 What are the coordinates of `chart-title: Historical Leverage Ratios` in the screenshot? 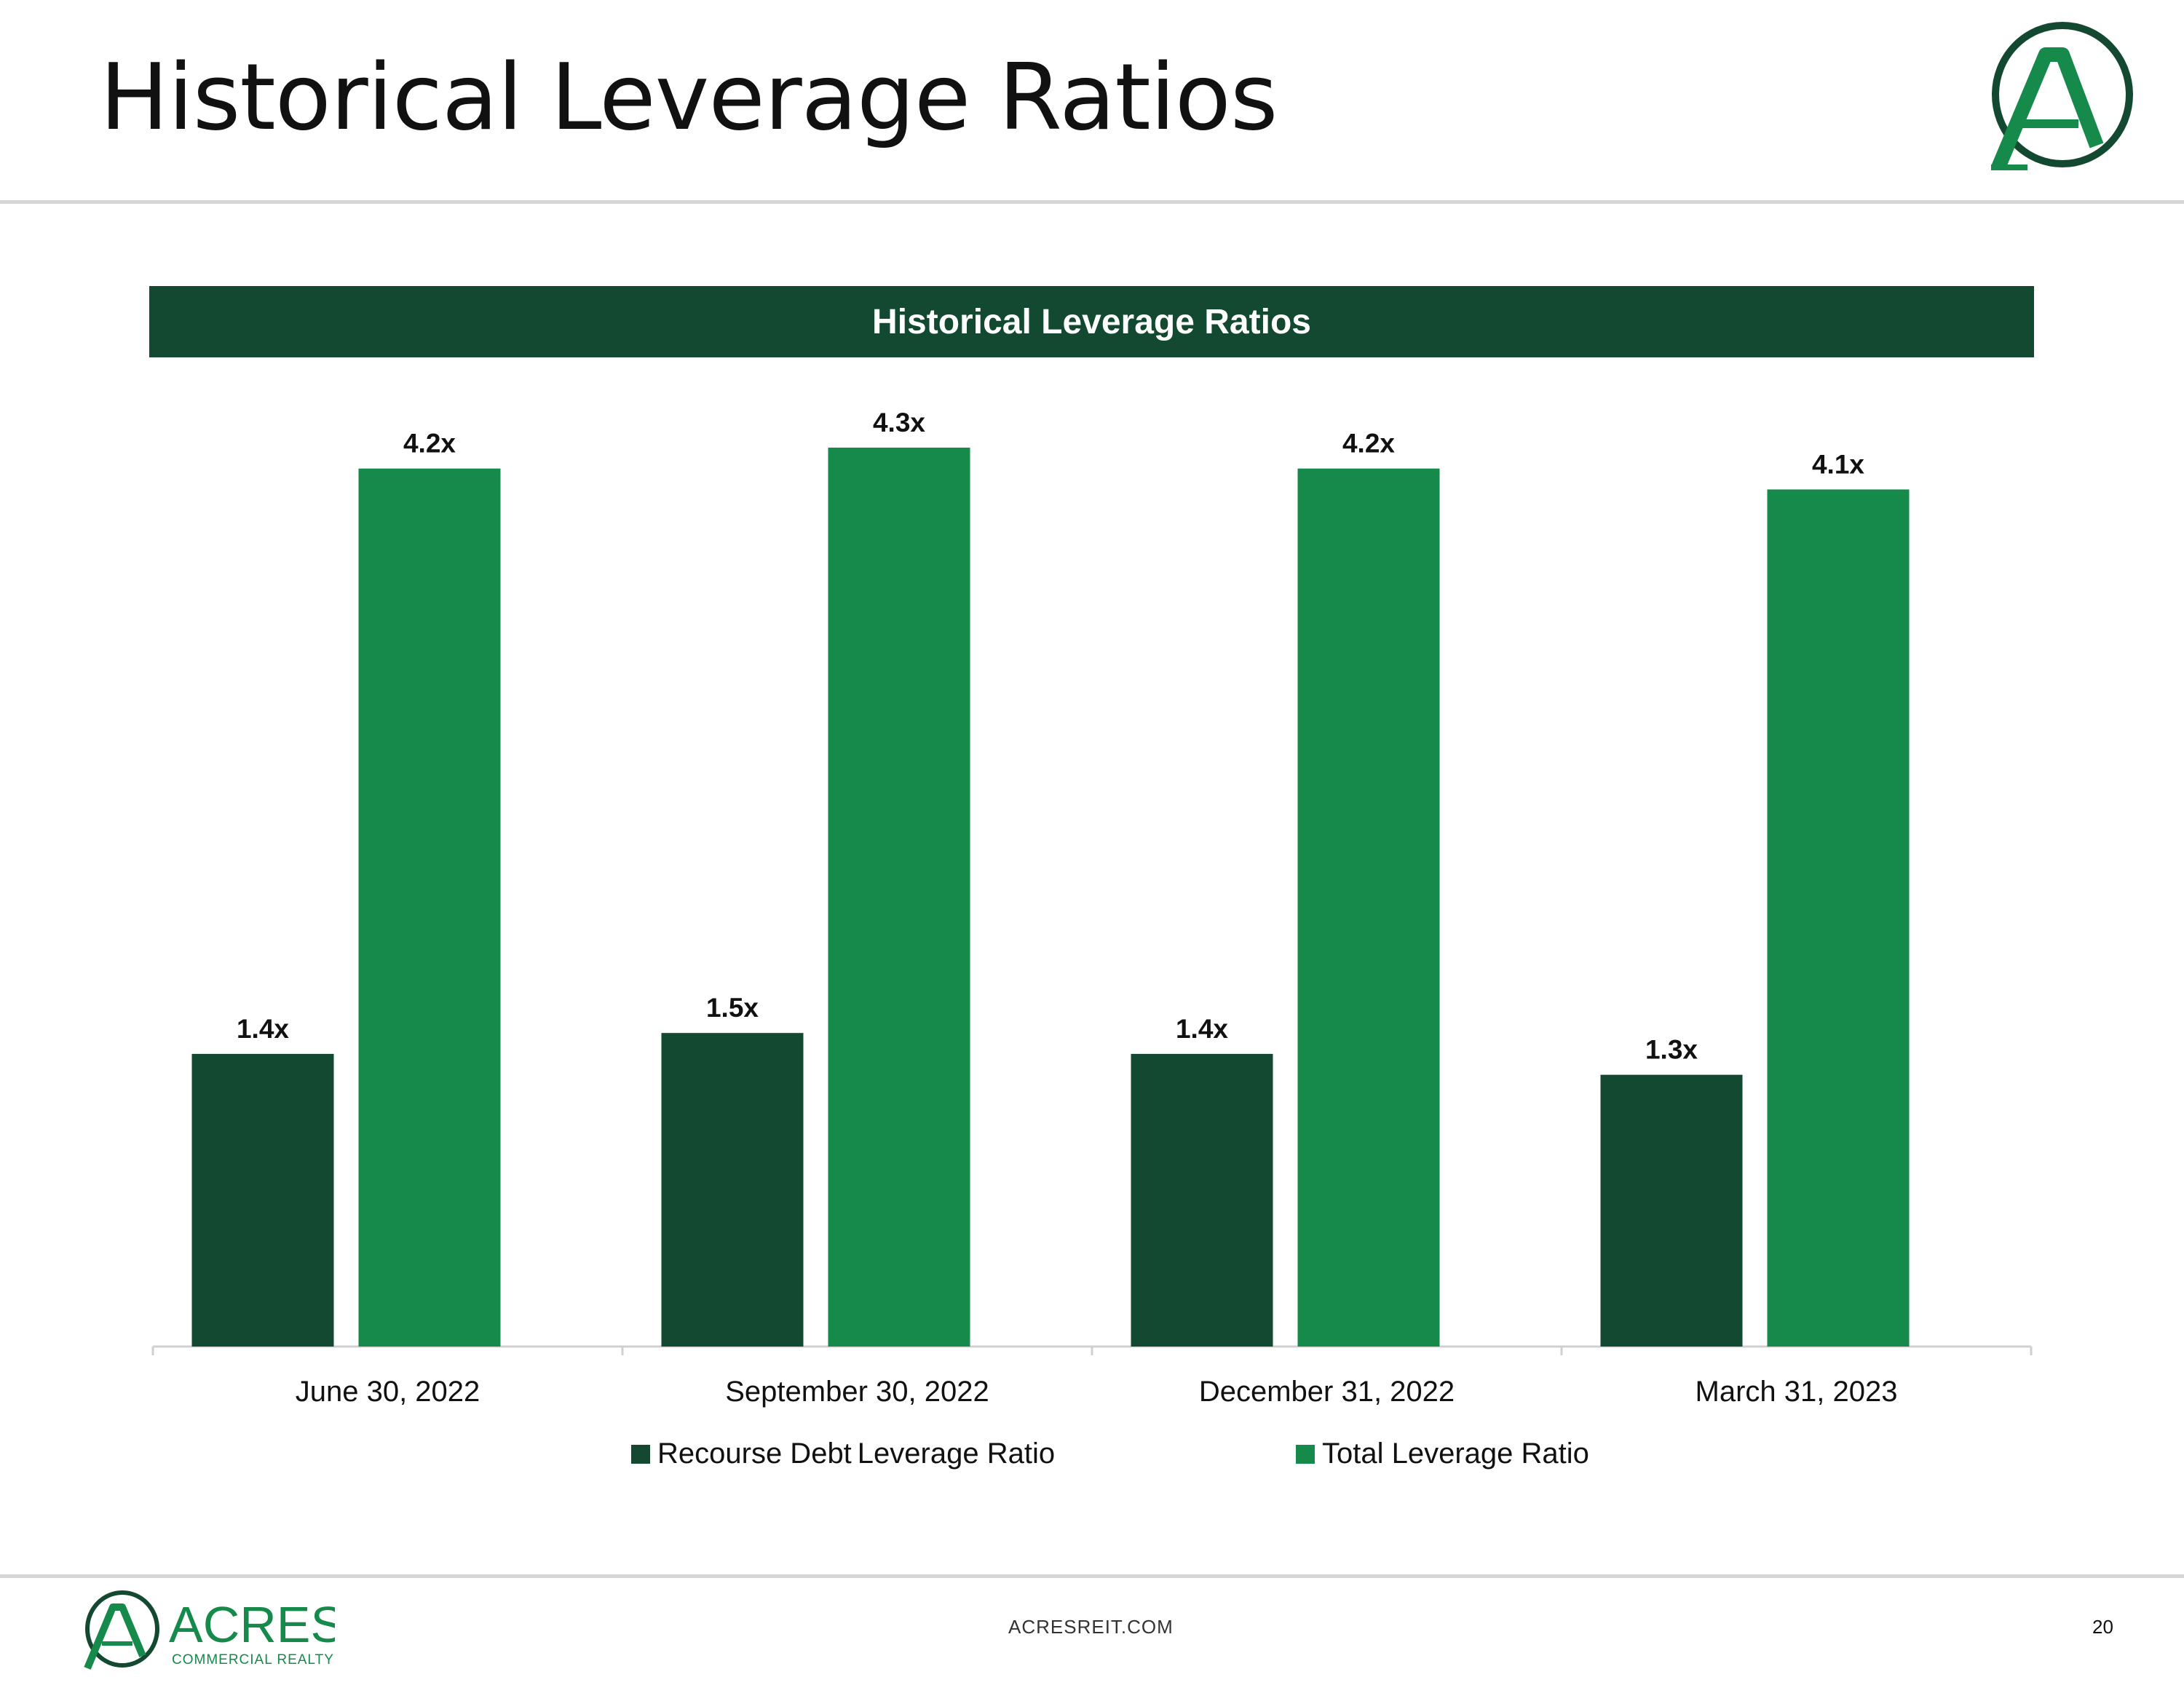 It's located at (1091, 321).